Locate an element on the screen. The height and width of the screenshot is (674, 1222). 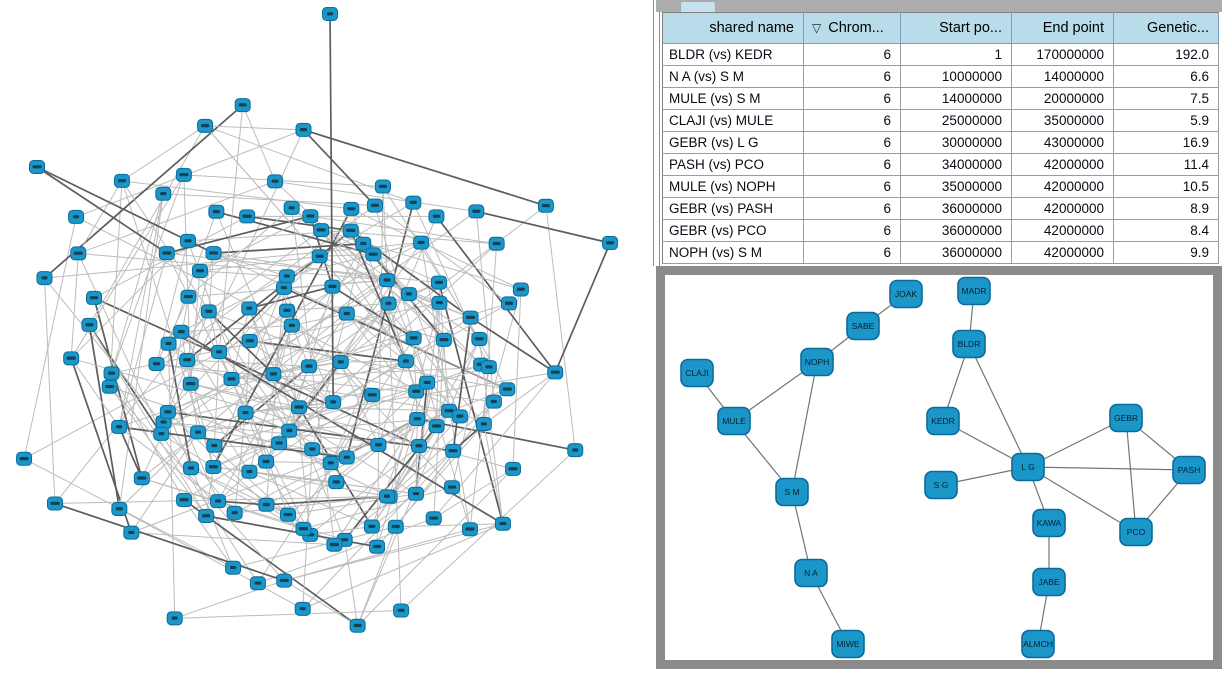
cell-start: 34000000 is located at coordinates (956, 165).